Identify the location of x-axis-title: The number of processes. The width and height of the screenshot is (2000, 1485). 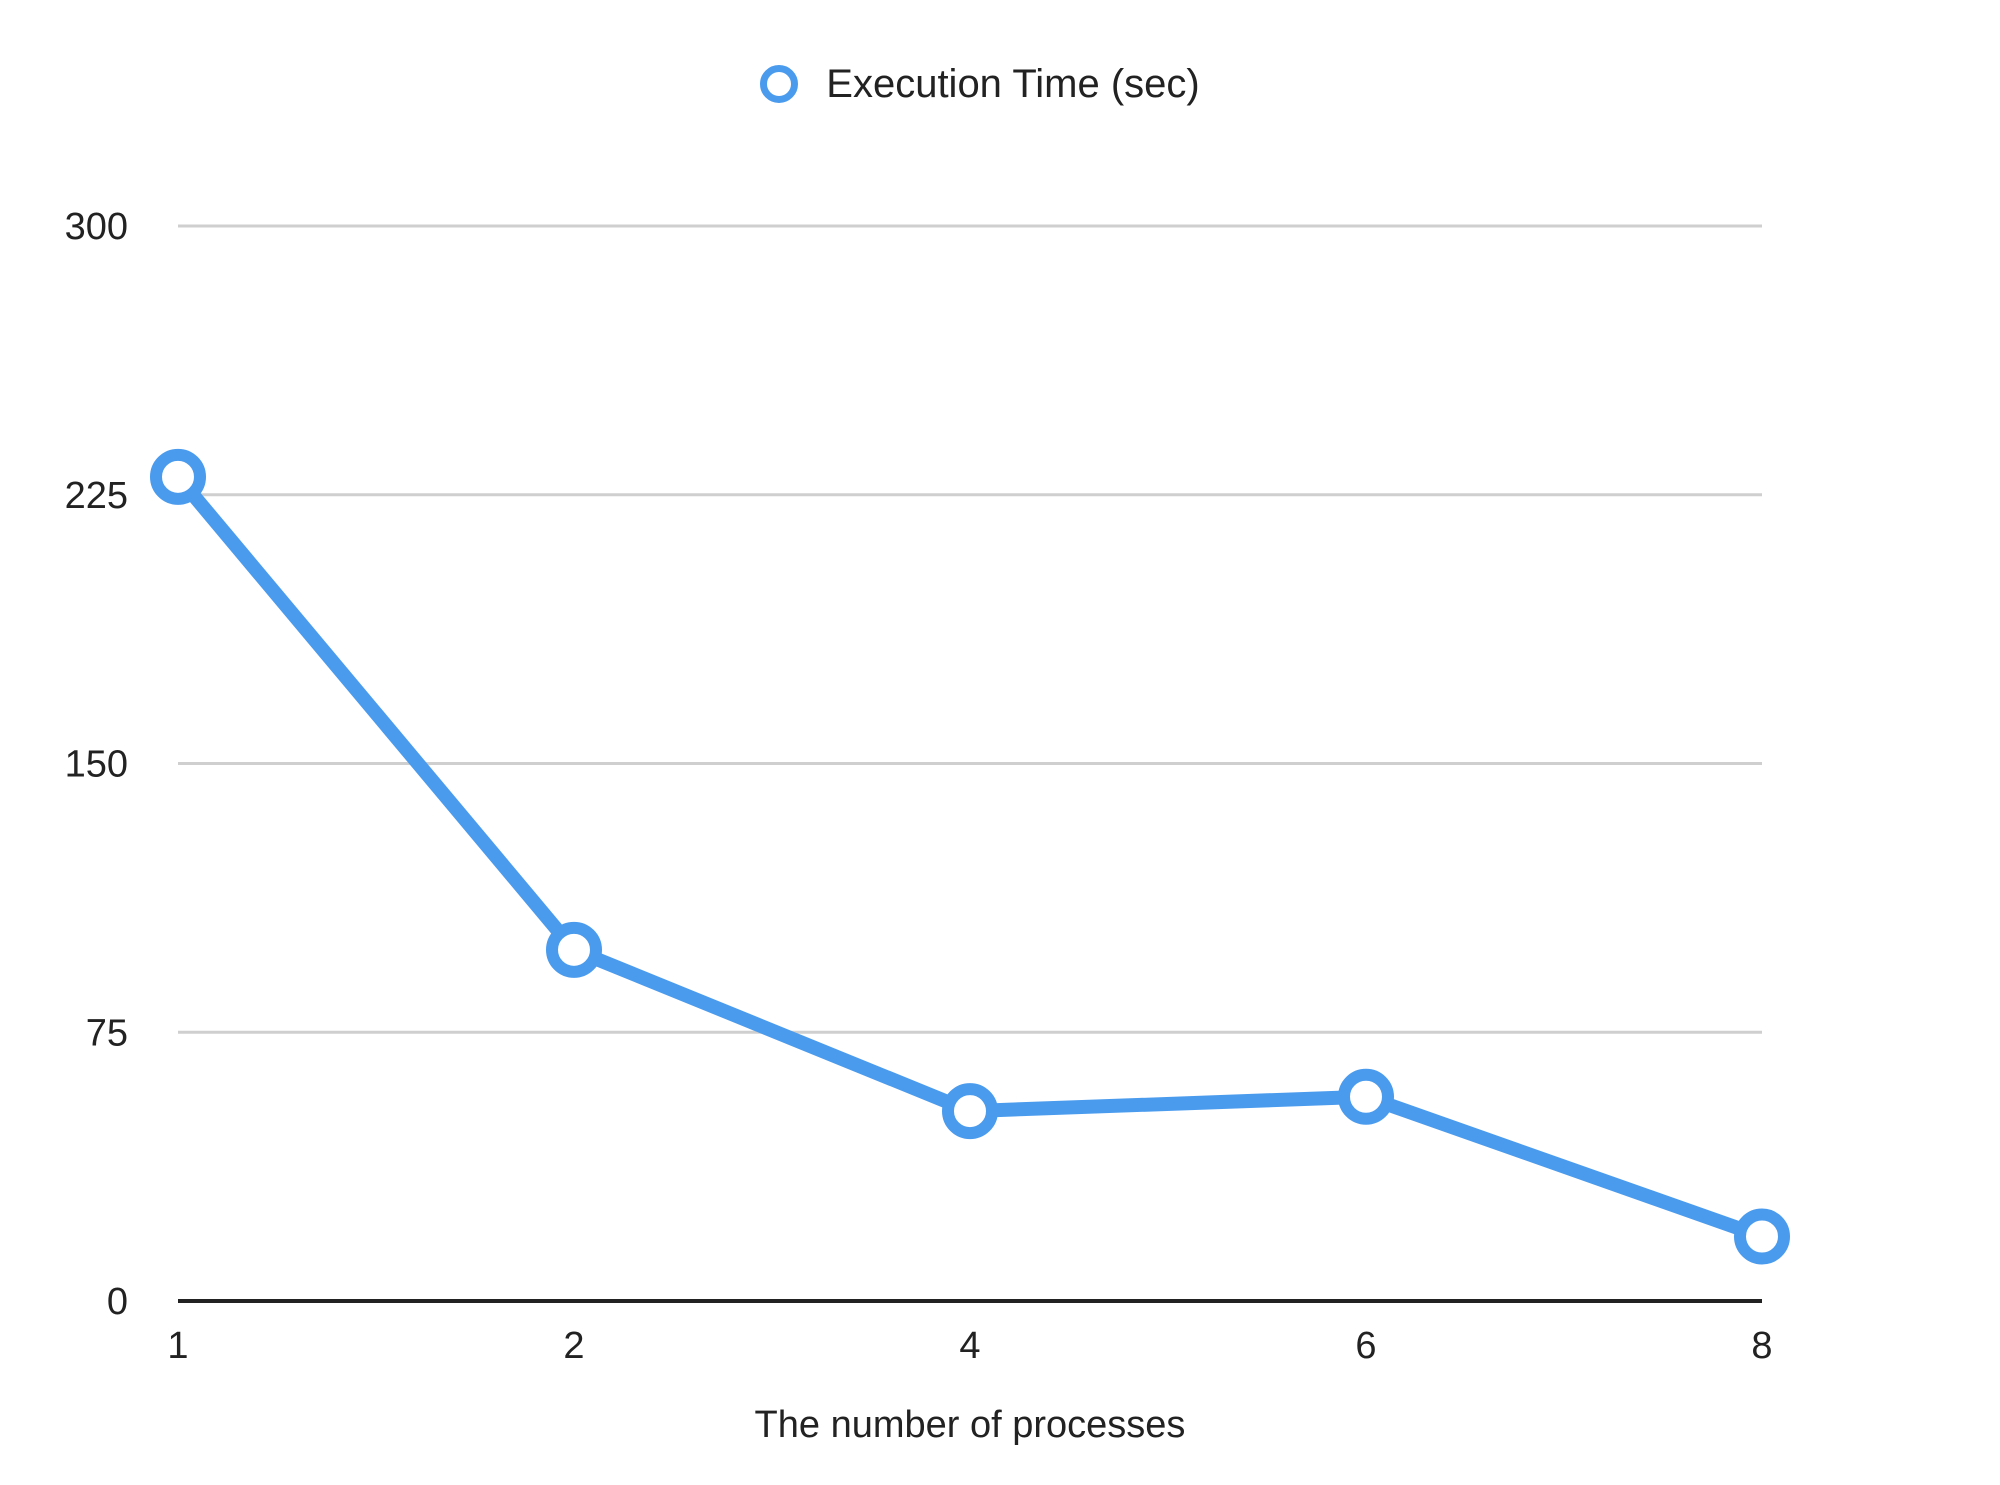
(970, 1425).